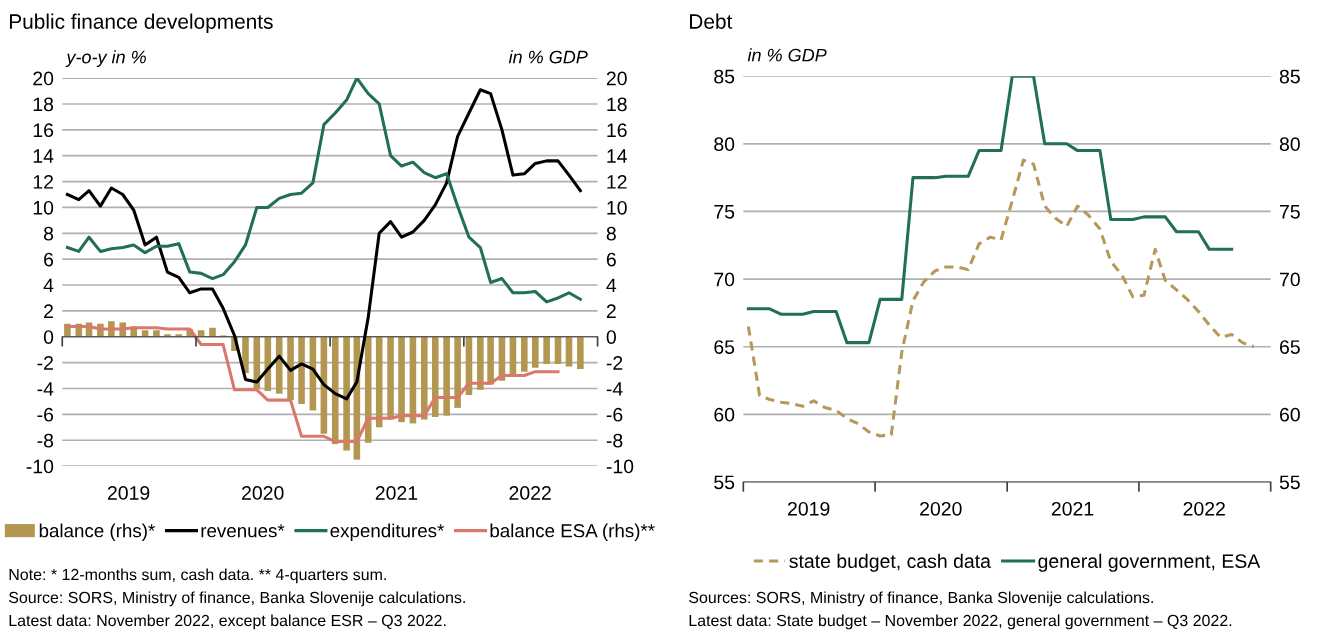  Describe the element at coordinates (43, 130) in the screenshot. I see `y-tick-label: 16` at that location.